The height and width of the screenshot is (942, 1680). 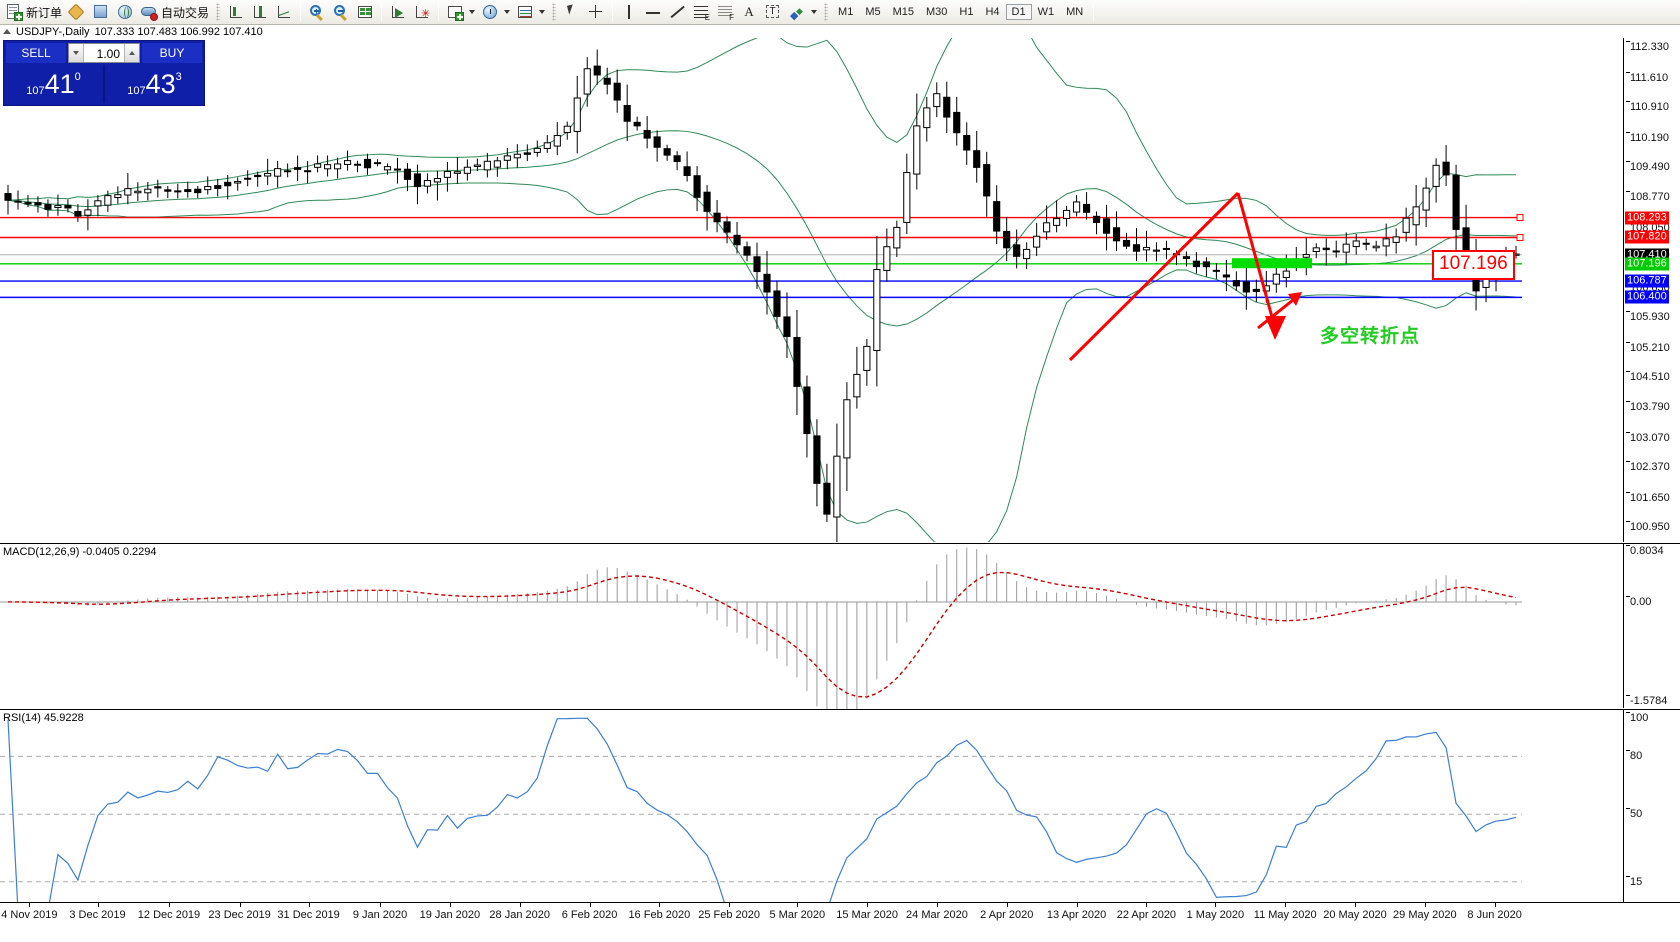 I want to click on indicators-button, so click(x=460, y=12).